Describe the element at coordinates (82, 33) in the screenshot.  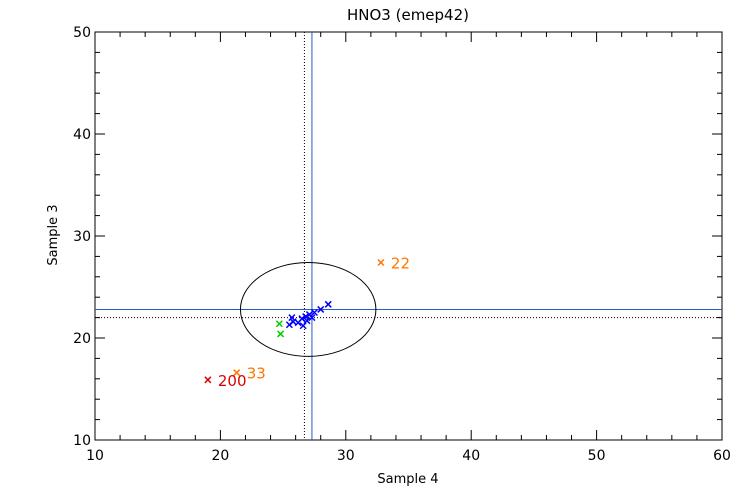
I see `y-tick-label: 50` at that location.